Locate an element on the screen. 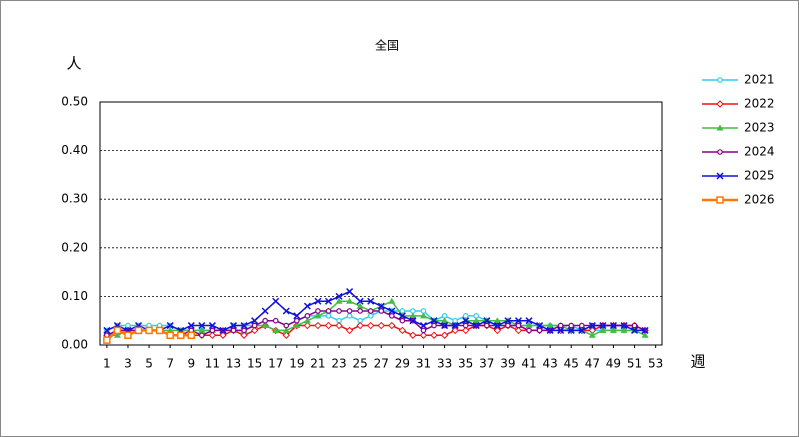 This screenshot has height=437, width=799. x-tick-label: 39 is located at coordinates (507, 364).